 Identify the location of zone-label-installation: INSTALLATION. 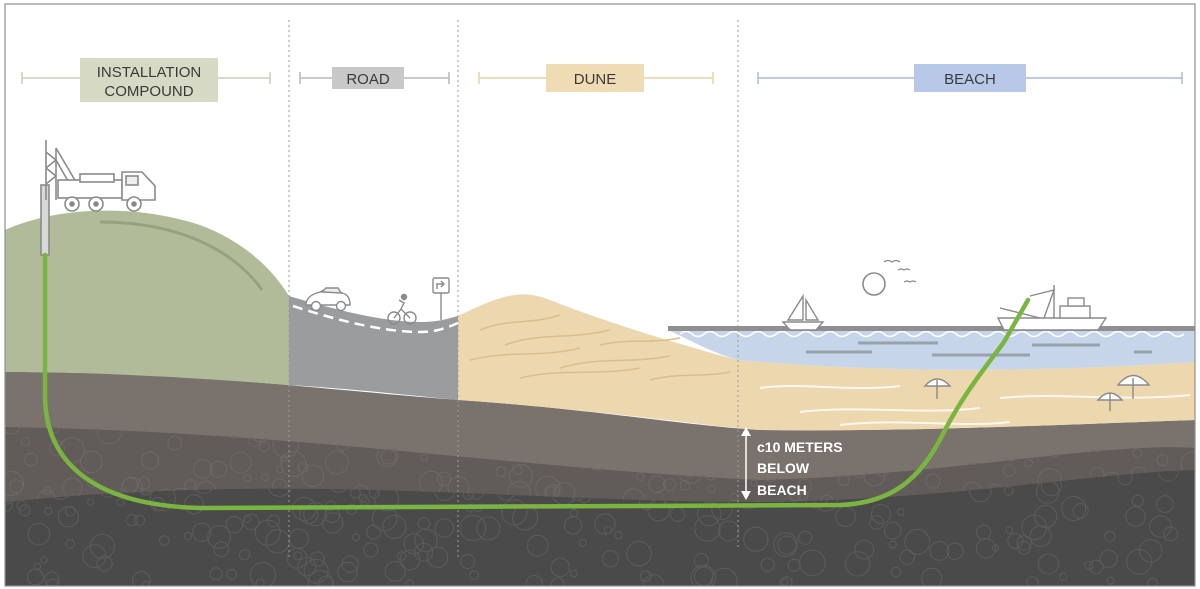
(149, 72).